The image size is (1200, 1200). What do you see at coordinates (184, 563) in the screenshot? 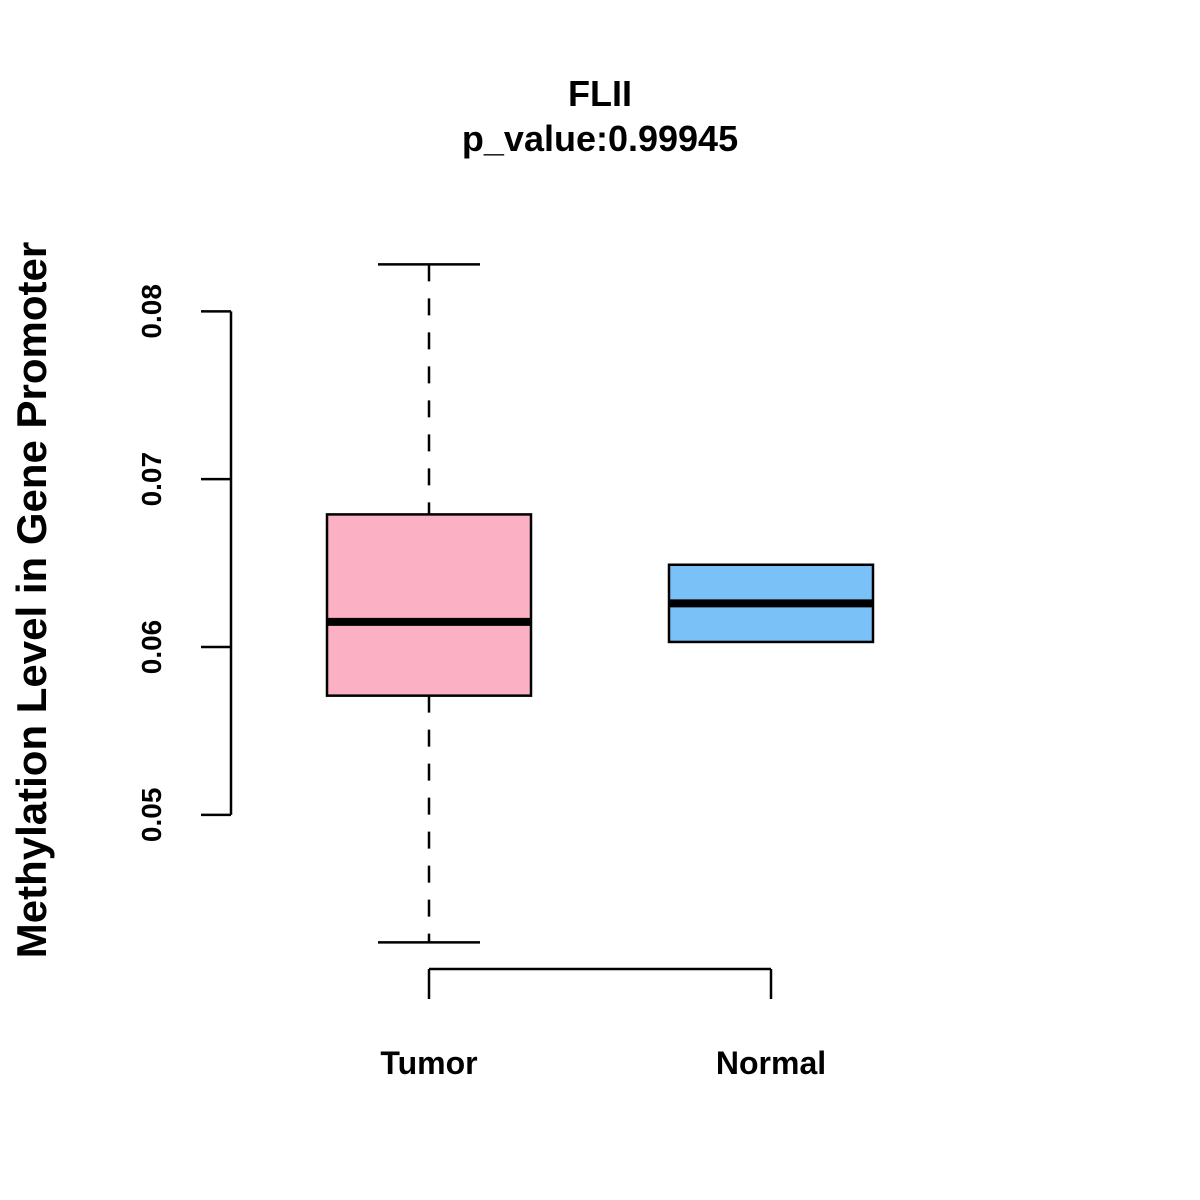
I see `y-axis: 0.05 0.06 0.07 0.08` at bounding box center [184, 563].